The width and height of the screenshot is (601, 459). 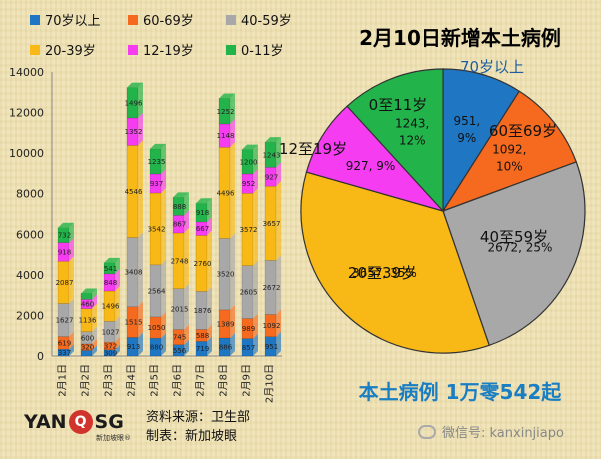 I want to click on pie-title: 2月10日新增本土病例, so click(x=460, y=38).